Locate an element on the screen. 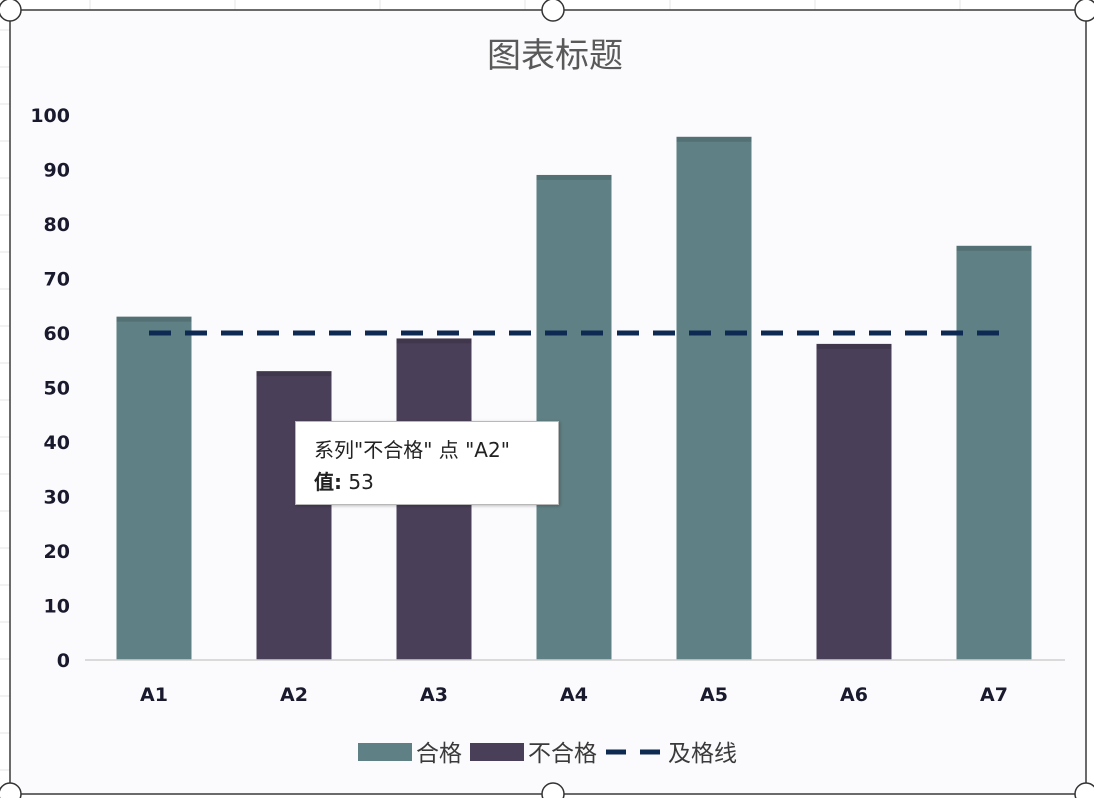 This screenshot has width=1094, height=798. x-tick-label: A6 is located at coordinates (854, 695).